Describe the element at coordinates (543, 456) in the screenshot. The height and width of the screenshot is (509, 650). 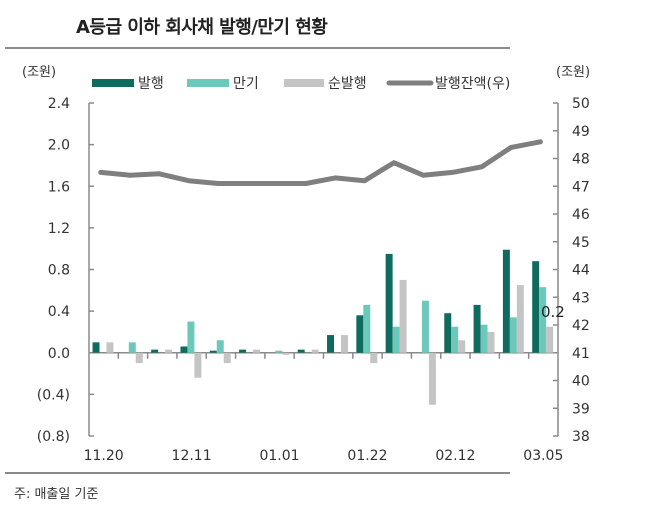
I see `x-tick-label: 03.05` at that location.